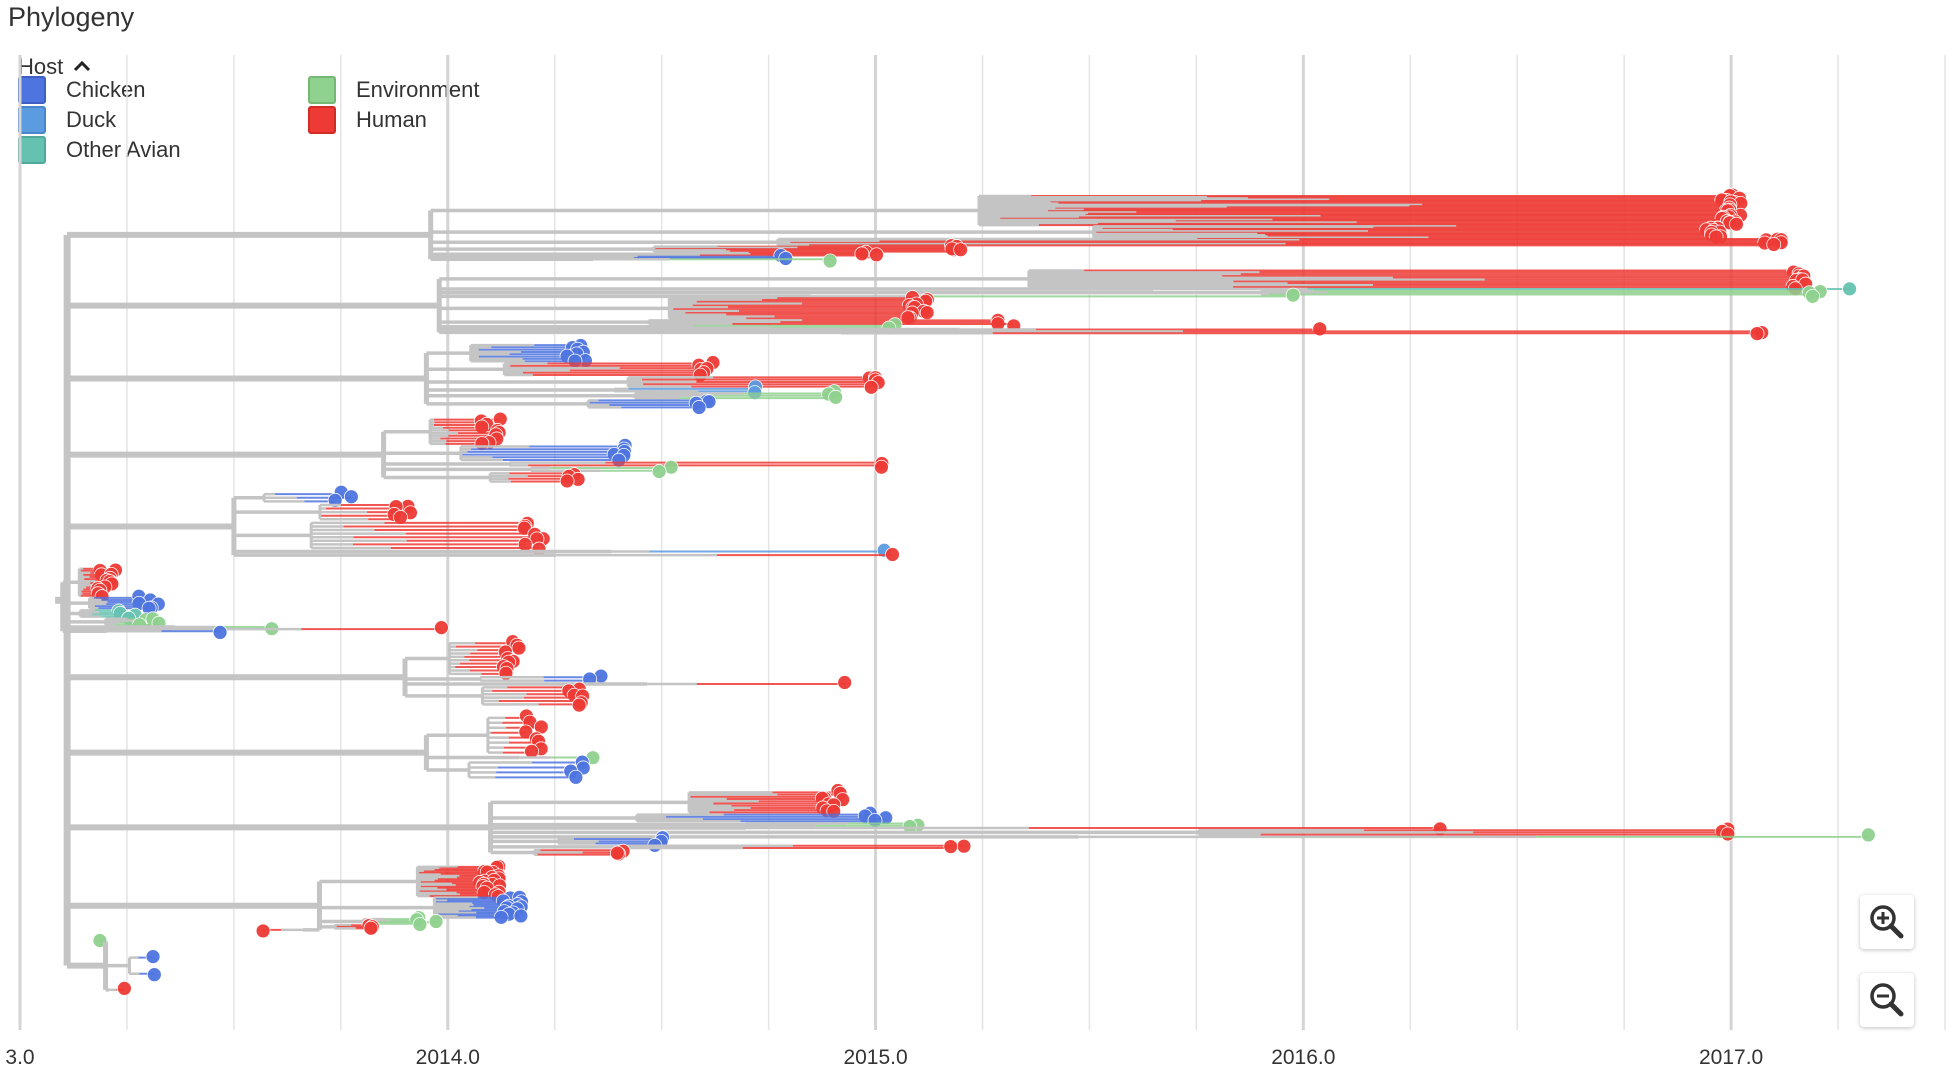 The height and width of the screenshot is (1088, 1958). Describe the element at coordinates (1731, 1057) in the screenshot. I see `x-tick-label: 2017.0` at that location.